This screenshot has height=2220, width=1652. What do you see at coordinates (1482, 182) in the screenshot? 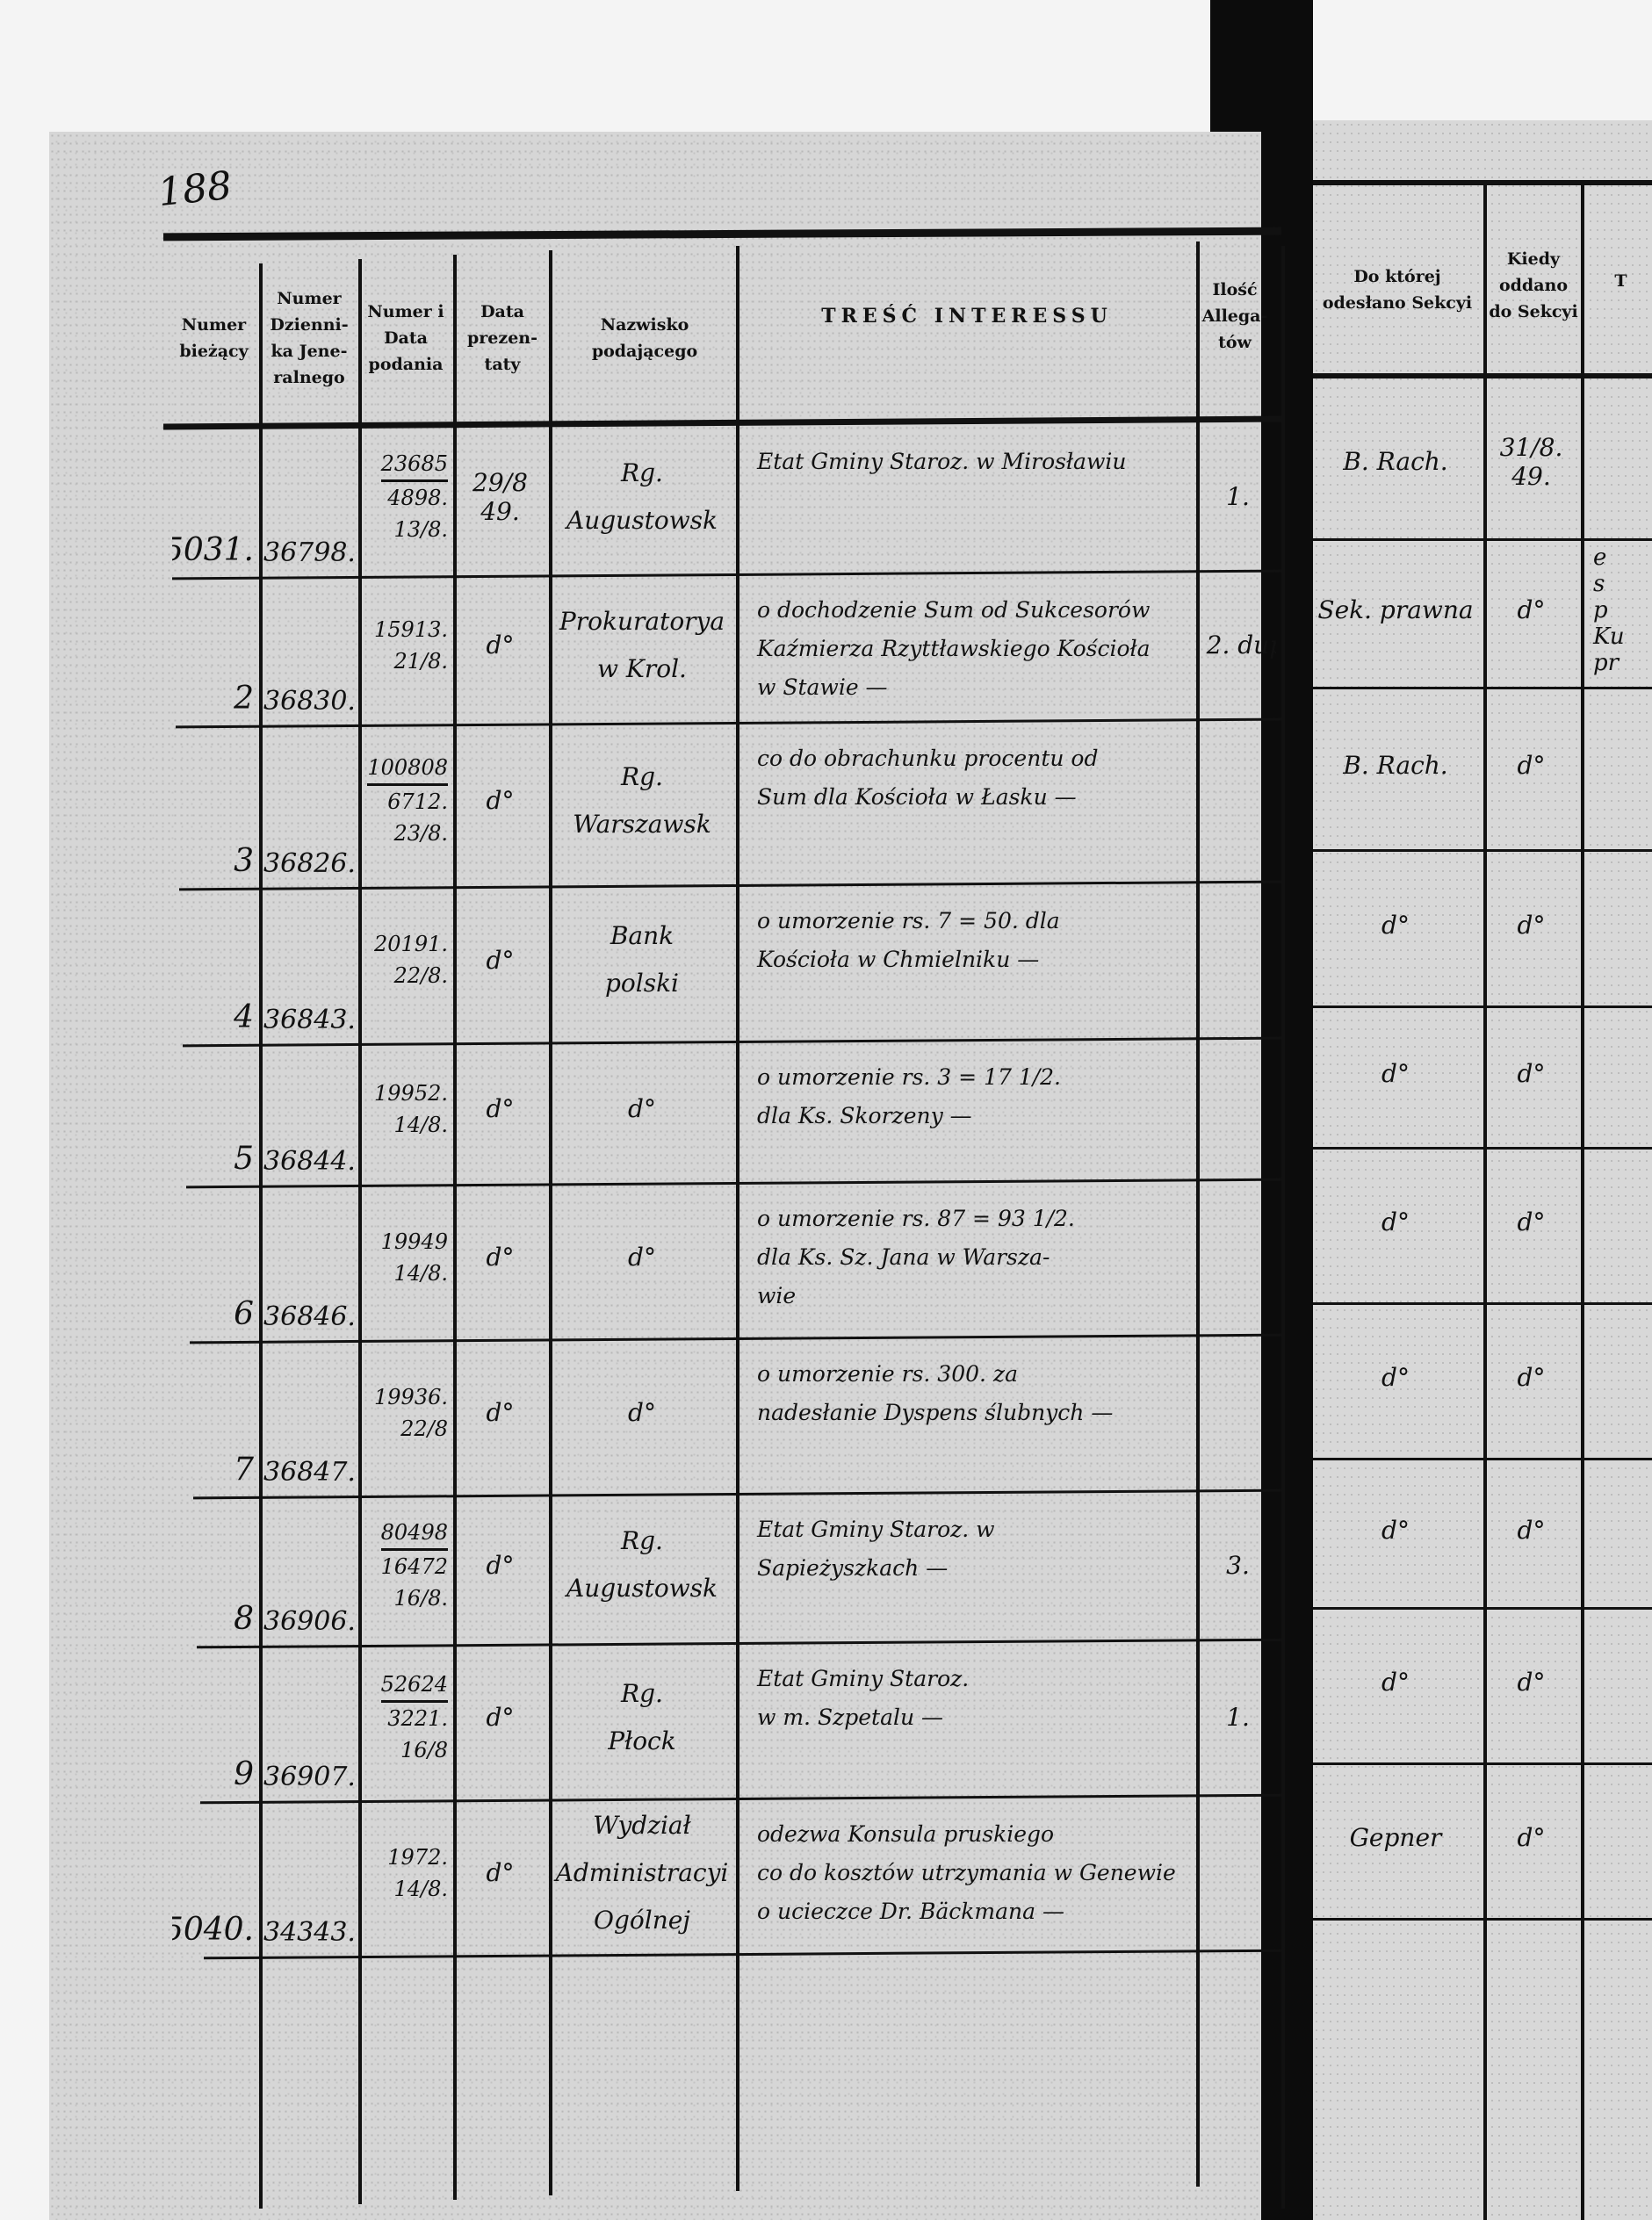
I see `top-rule-right` at bounding box center [1482, 182].